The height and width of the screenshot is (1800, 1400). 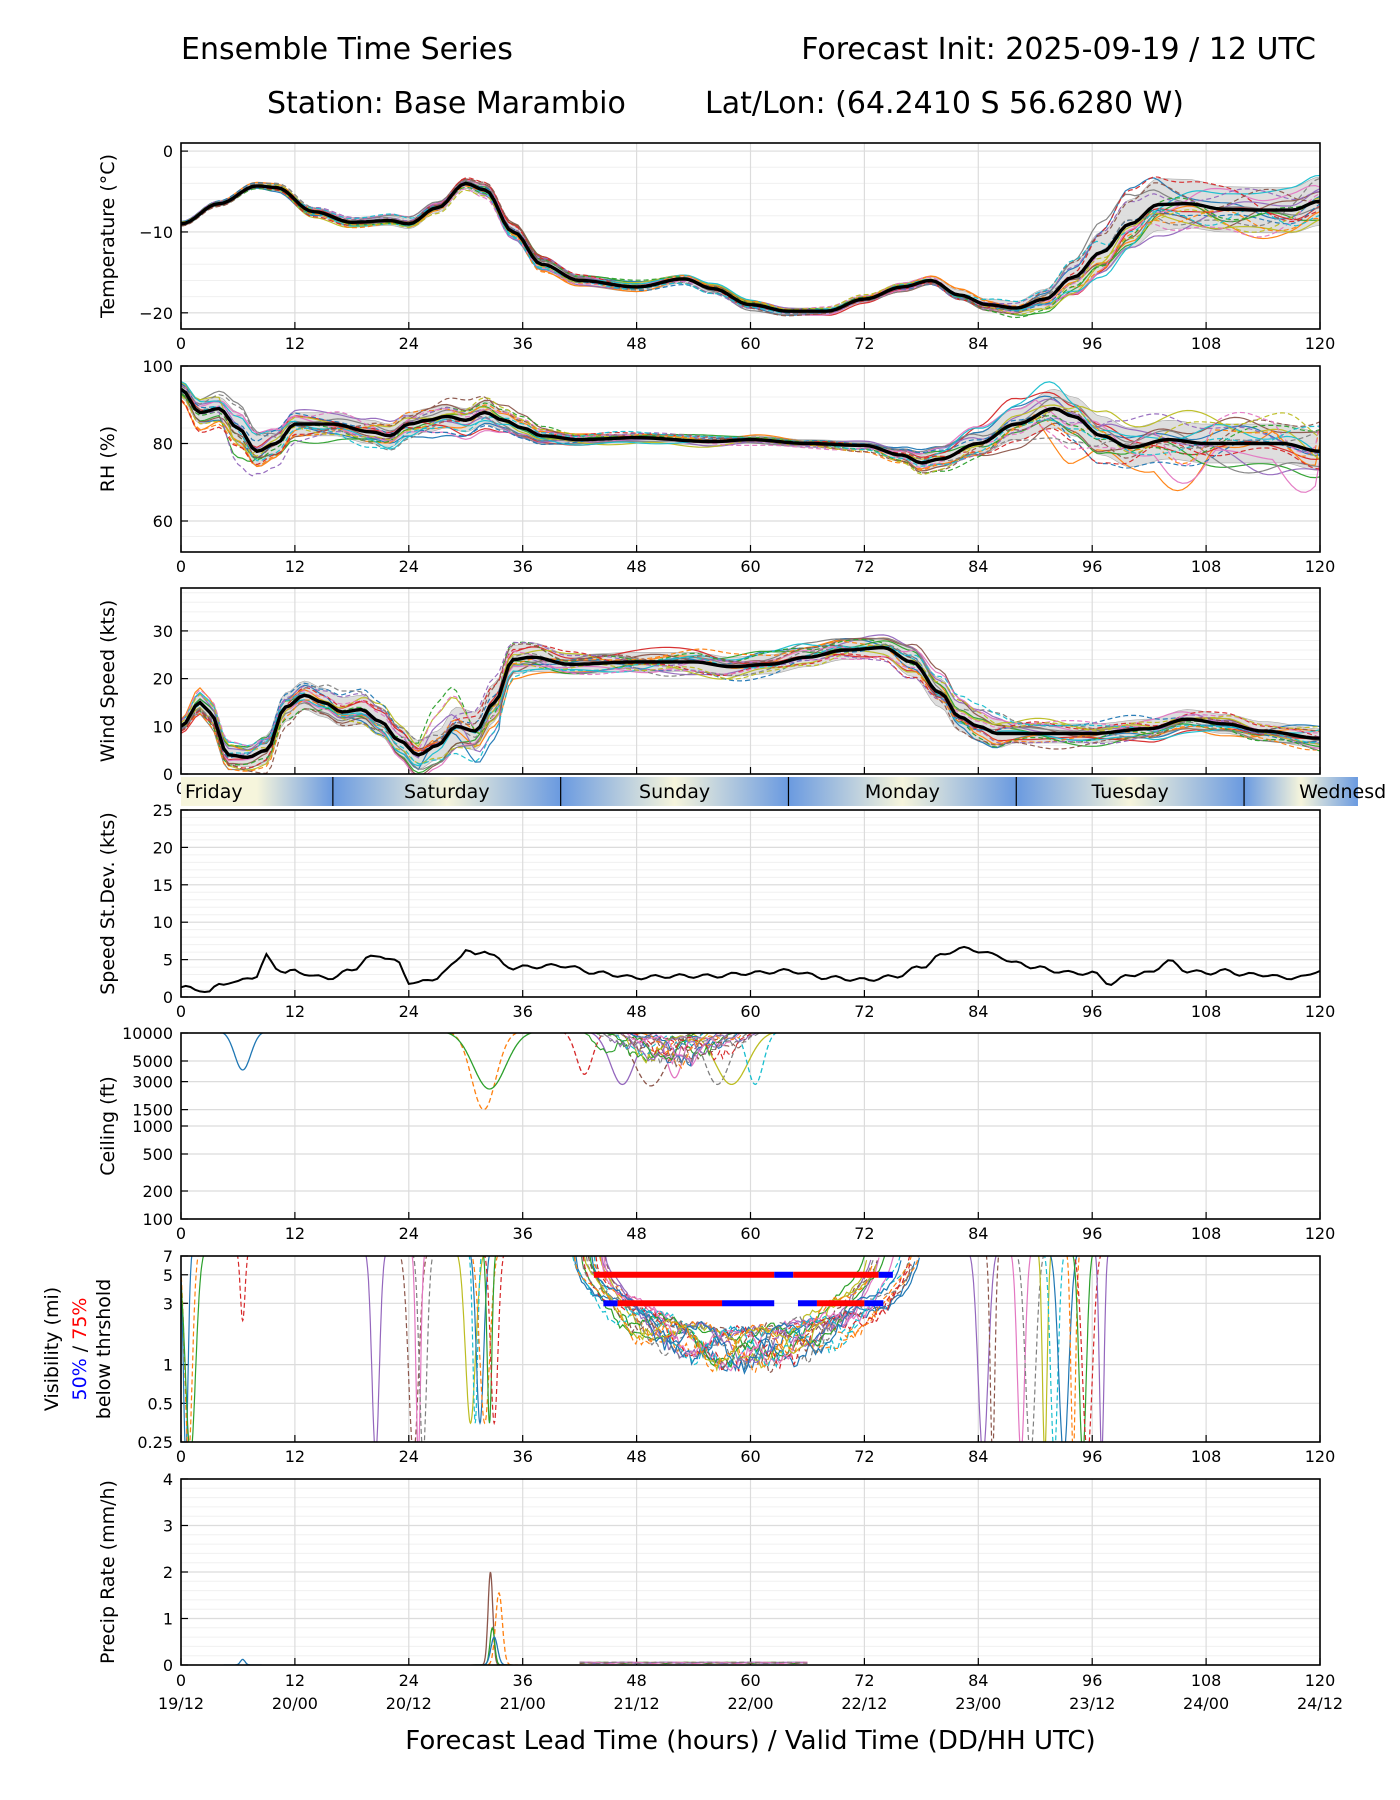 I want to click on rh-plot-area, so click(x=750, y=436).